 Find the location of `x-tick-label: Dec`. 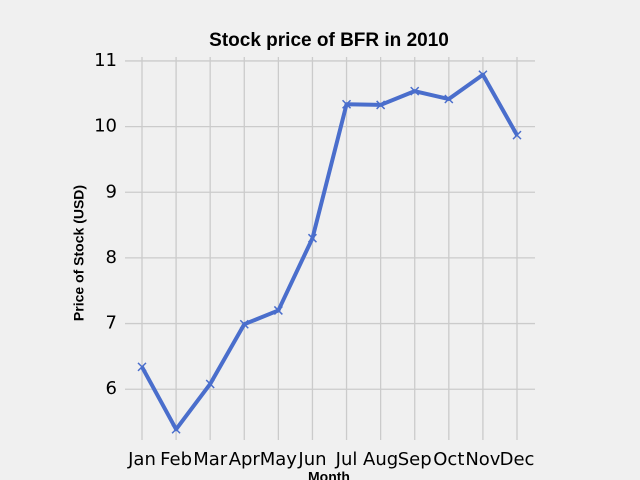

x-tick-label: Dec is located at coordinates (517, 459).